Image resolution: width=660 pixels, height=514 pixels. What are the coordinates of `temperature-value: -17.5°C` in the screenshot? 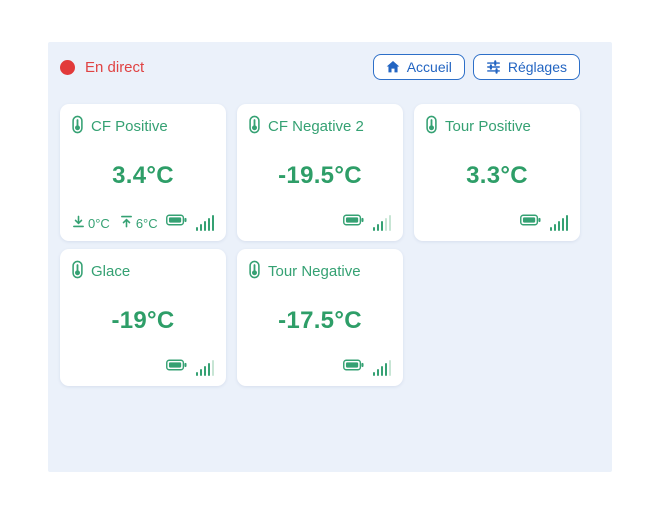 It's located at (320, 320).